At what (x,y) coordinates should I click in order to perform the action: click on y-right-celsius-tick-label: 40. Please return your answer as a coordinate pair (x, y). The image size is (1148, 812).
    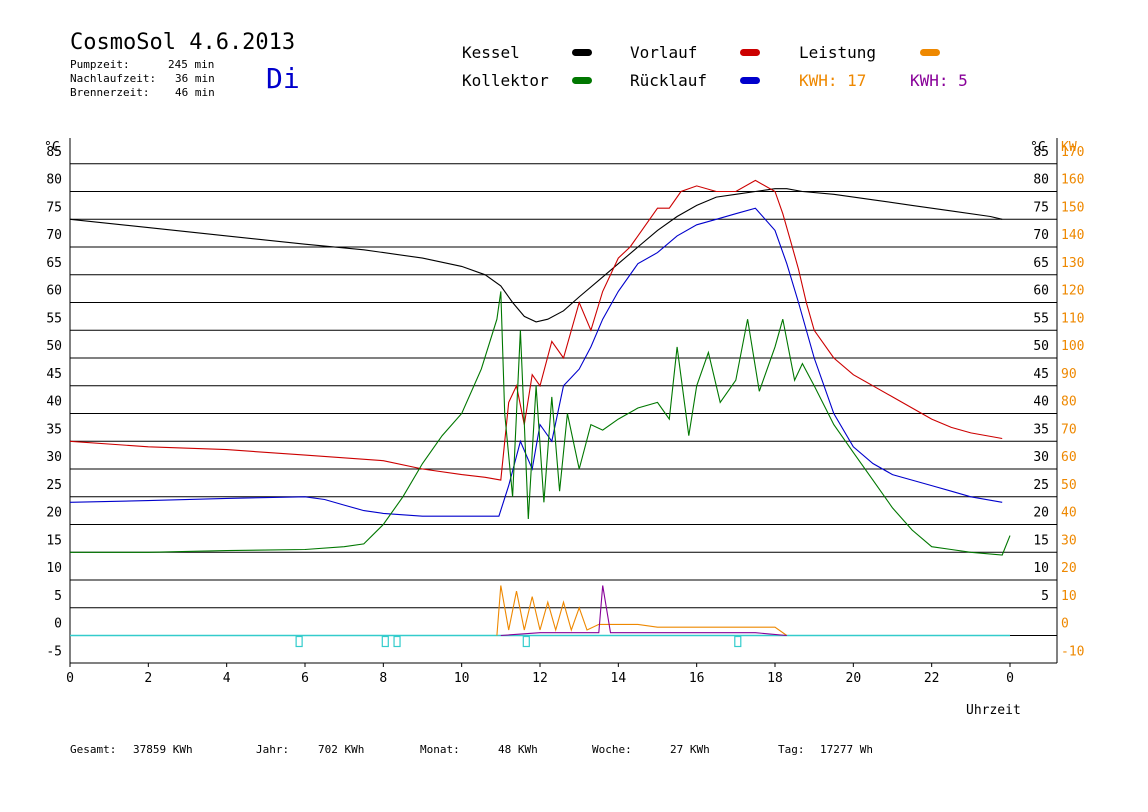
    Looking at the image, I should click on (1041, 402).